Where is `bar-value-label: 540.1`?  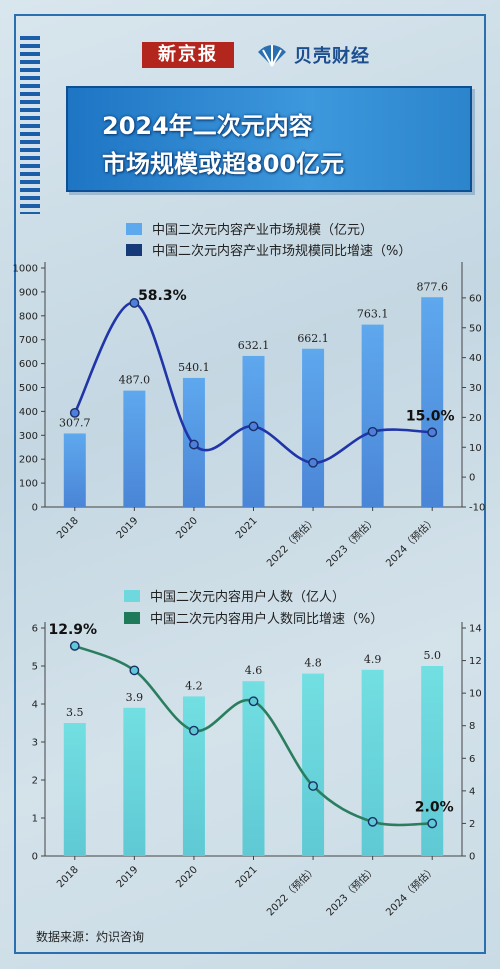 bar-value-label: 540.1 is located at coordinates (194, 367).